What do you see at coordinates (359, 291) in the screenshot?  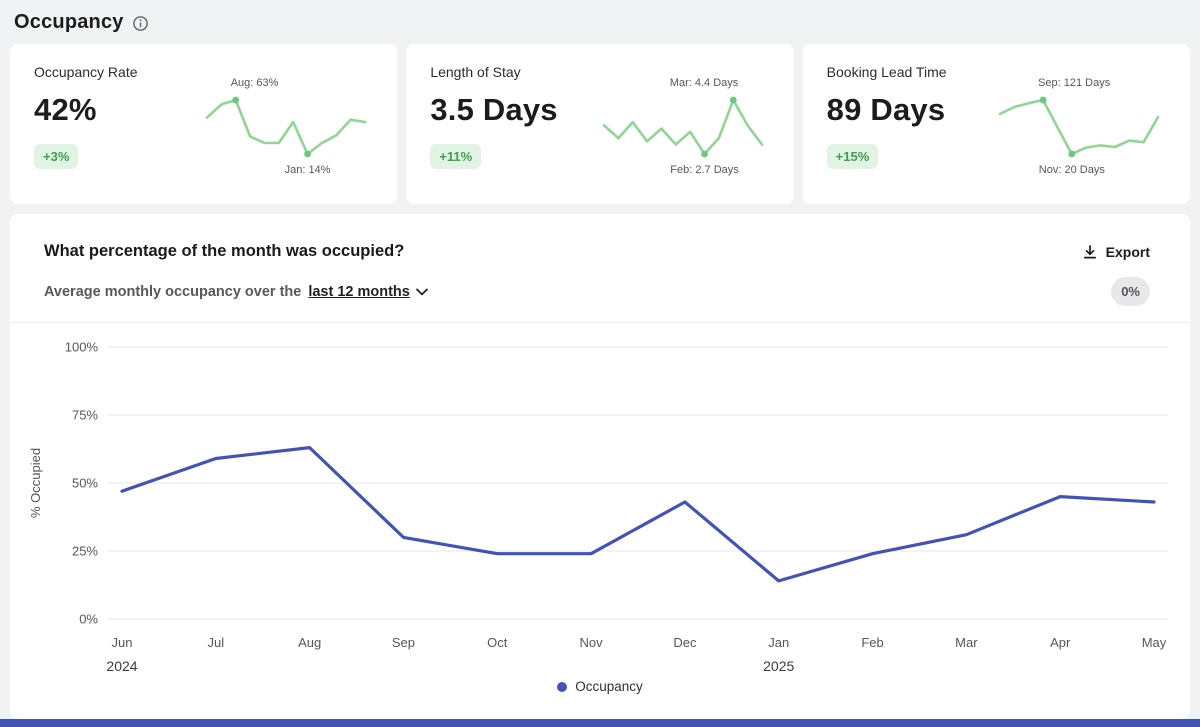 I see `timerange-dropdown-label: last 12 months` at bounding box center [359, 291].